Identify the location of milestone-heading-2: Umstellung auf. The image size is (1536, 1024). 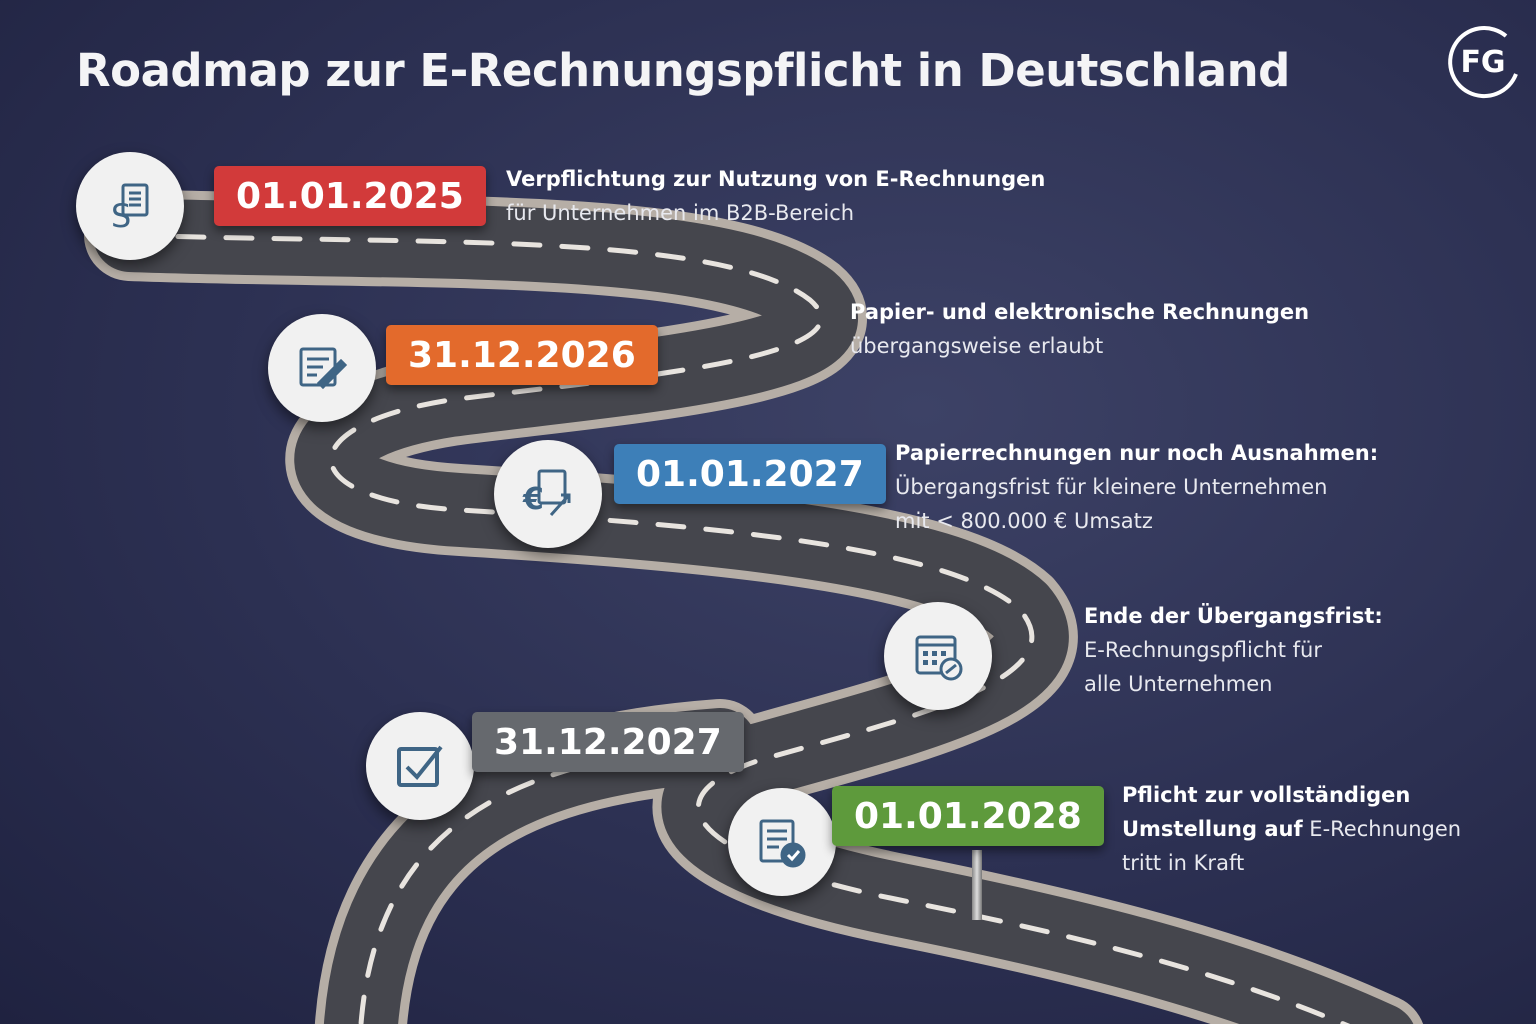
(1212, 829).